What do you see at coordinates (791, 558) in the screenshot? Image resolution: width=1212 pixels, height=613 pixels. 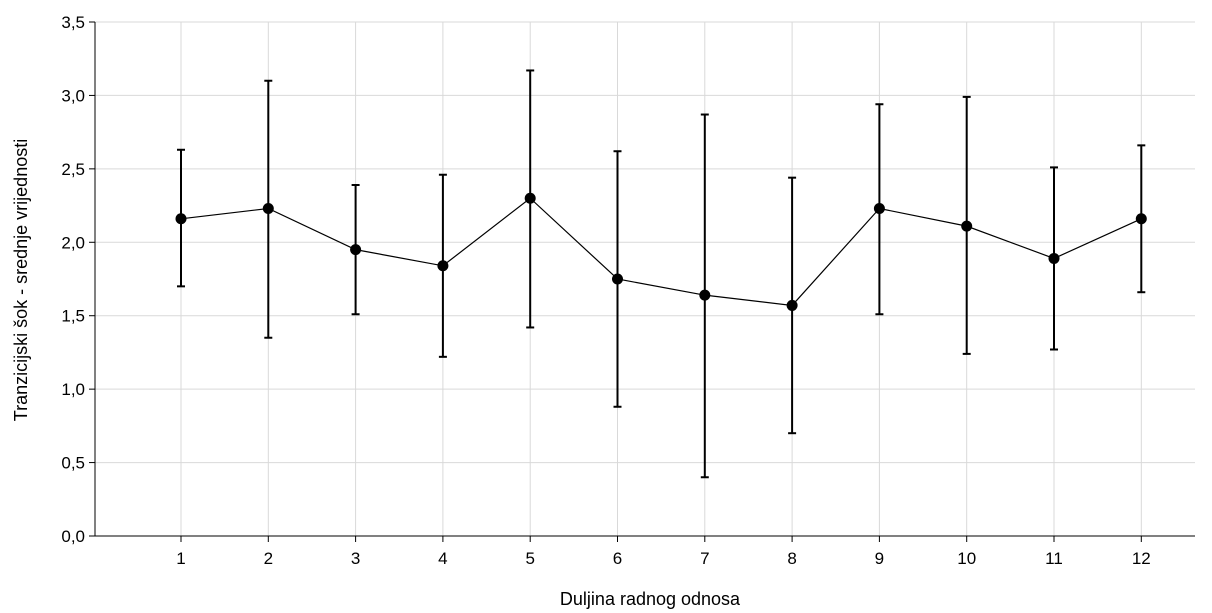 I see `x-tick-label: 8` at bounding box center [791, 558].